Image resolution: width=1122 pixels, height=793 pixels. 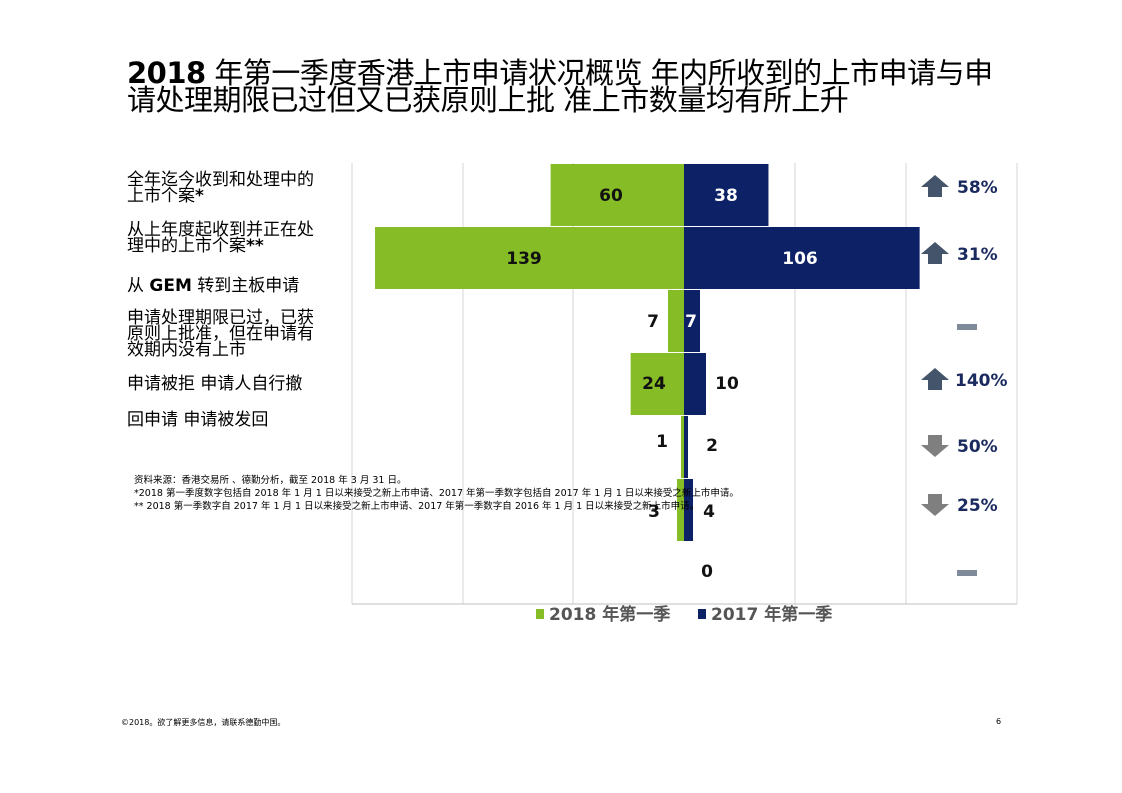 I want to click on bar-label-2018: 60, so click(x=611, y=196).